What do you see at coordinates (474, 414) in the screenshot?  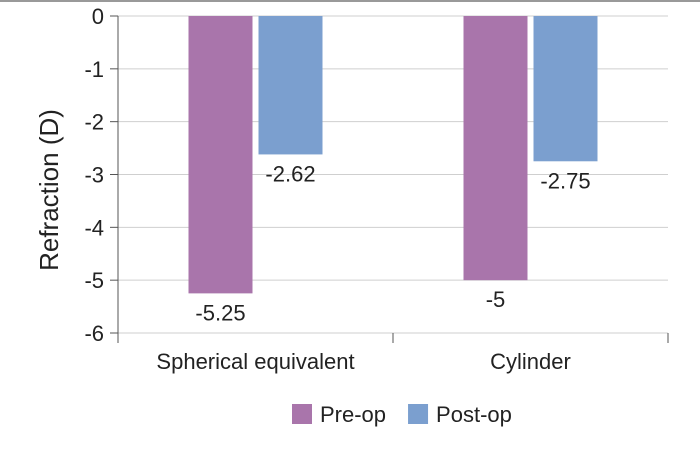 I see `legend-label: Post-op` at bounding box center [474, 414].